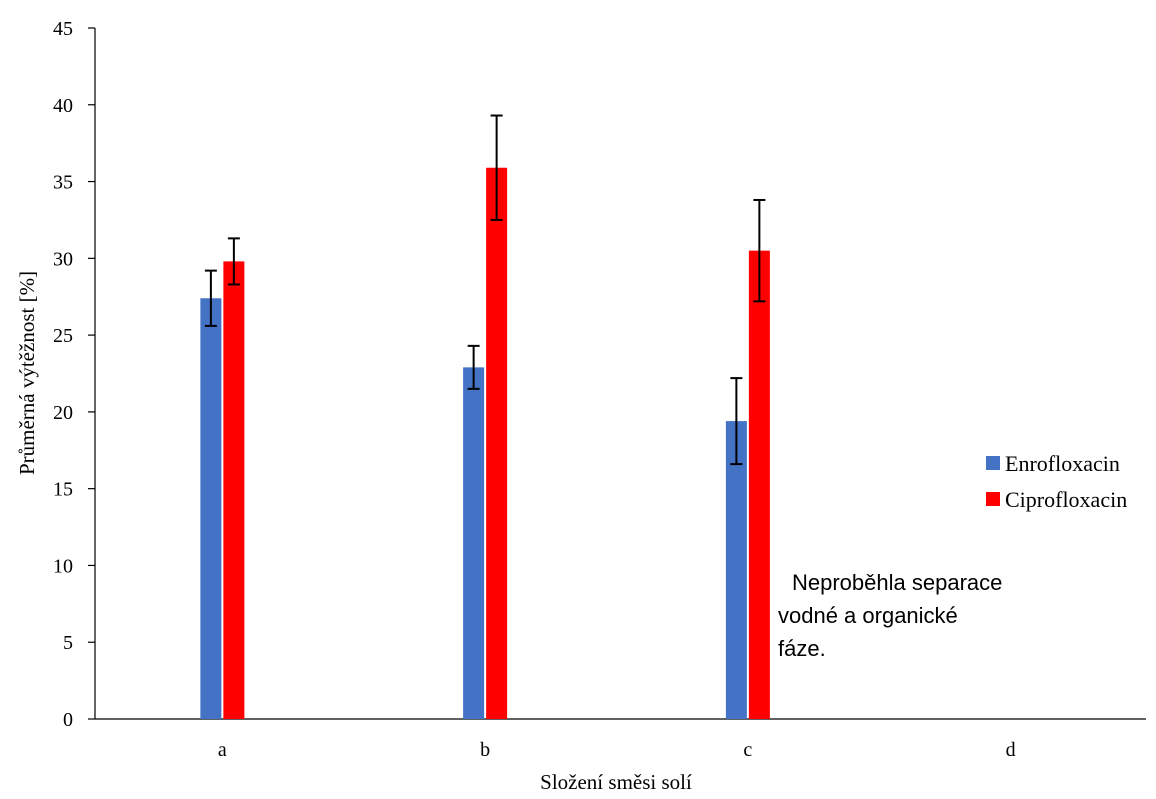  I want to click on bar-ciprofloxacin-a, so click(234, 490).